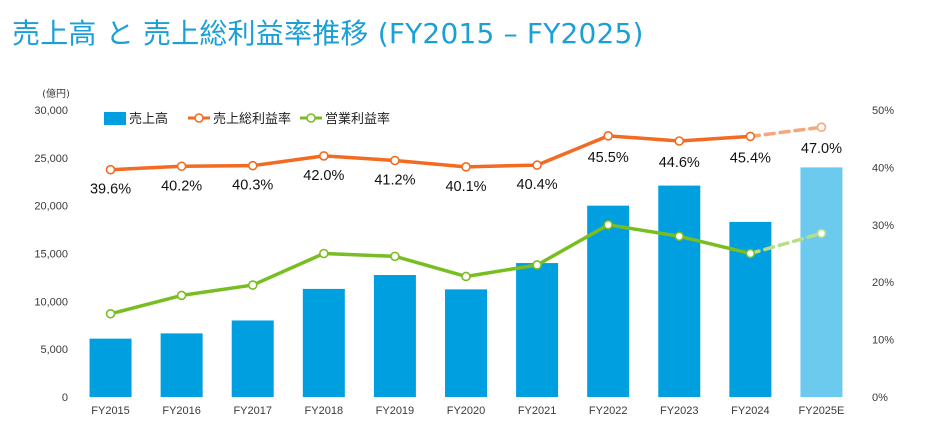  What do you see at coordinates (181, 186) in the screenshot?
I see `gross-margin-data-label: 40.2%` at bounding box center [181, 186].